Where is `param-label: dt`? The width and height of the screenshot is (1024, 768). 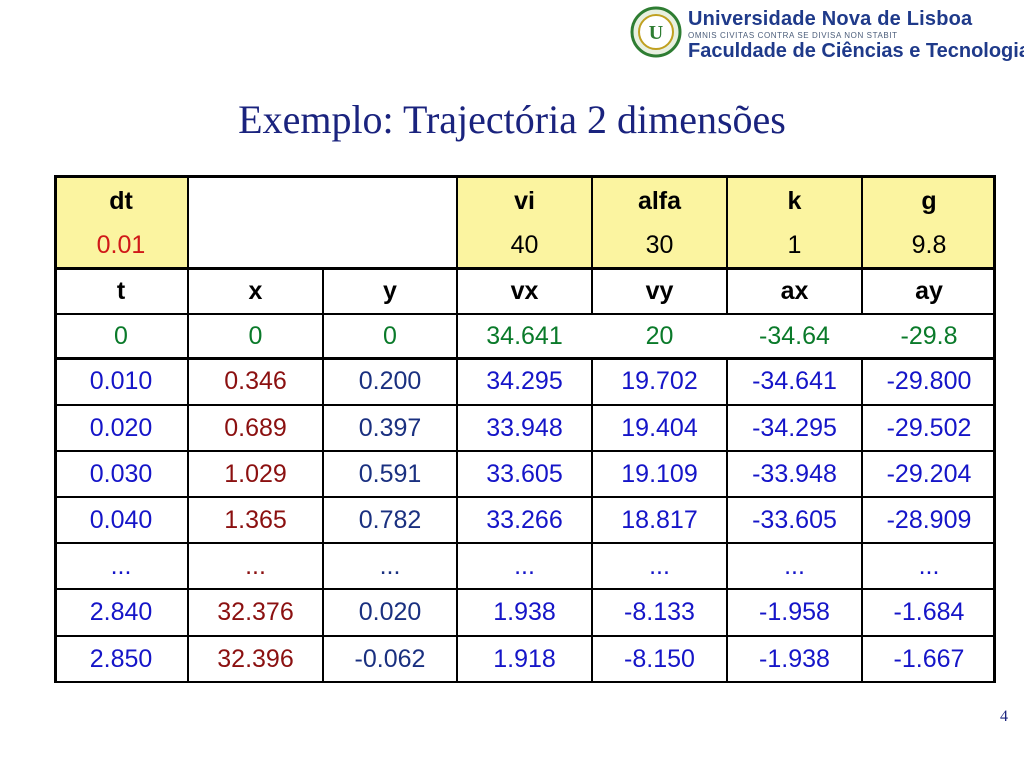
param-label: dt is located at coordinates (121, 201).